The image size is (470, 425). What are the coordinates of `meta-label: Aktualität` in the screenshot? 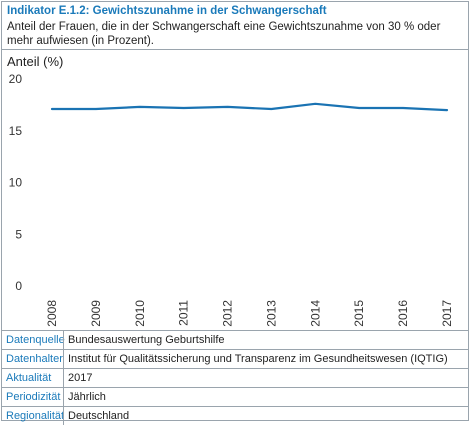 It's located at (29, 378).